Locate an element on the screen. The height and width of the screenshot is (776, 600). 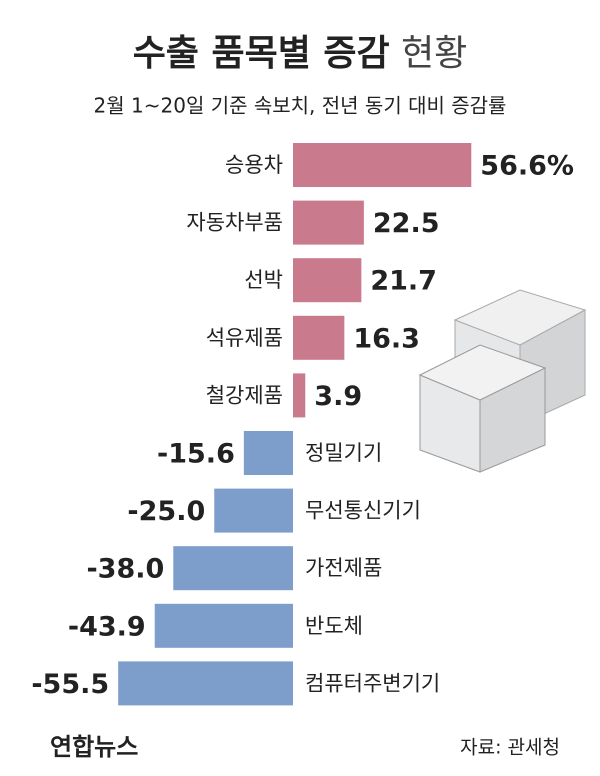
logo: 연합뉴스 is located at coordinates (94, 747).